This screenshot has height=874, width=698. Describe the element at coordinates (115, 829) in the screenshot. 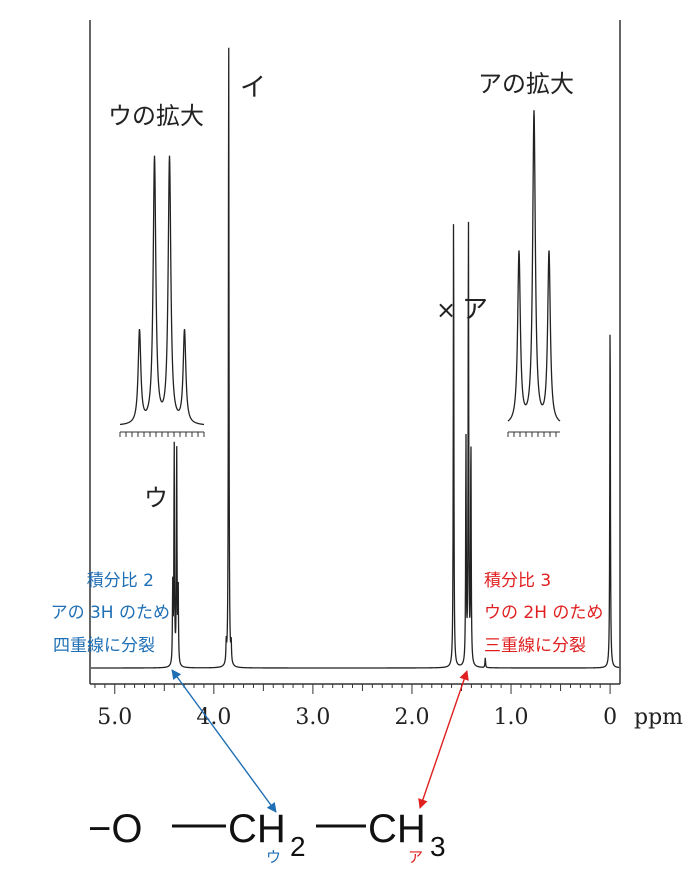

I see `formula-o: −O` at that location.